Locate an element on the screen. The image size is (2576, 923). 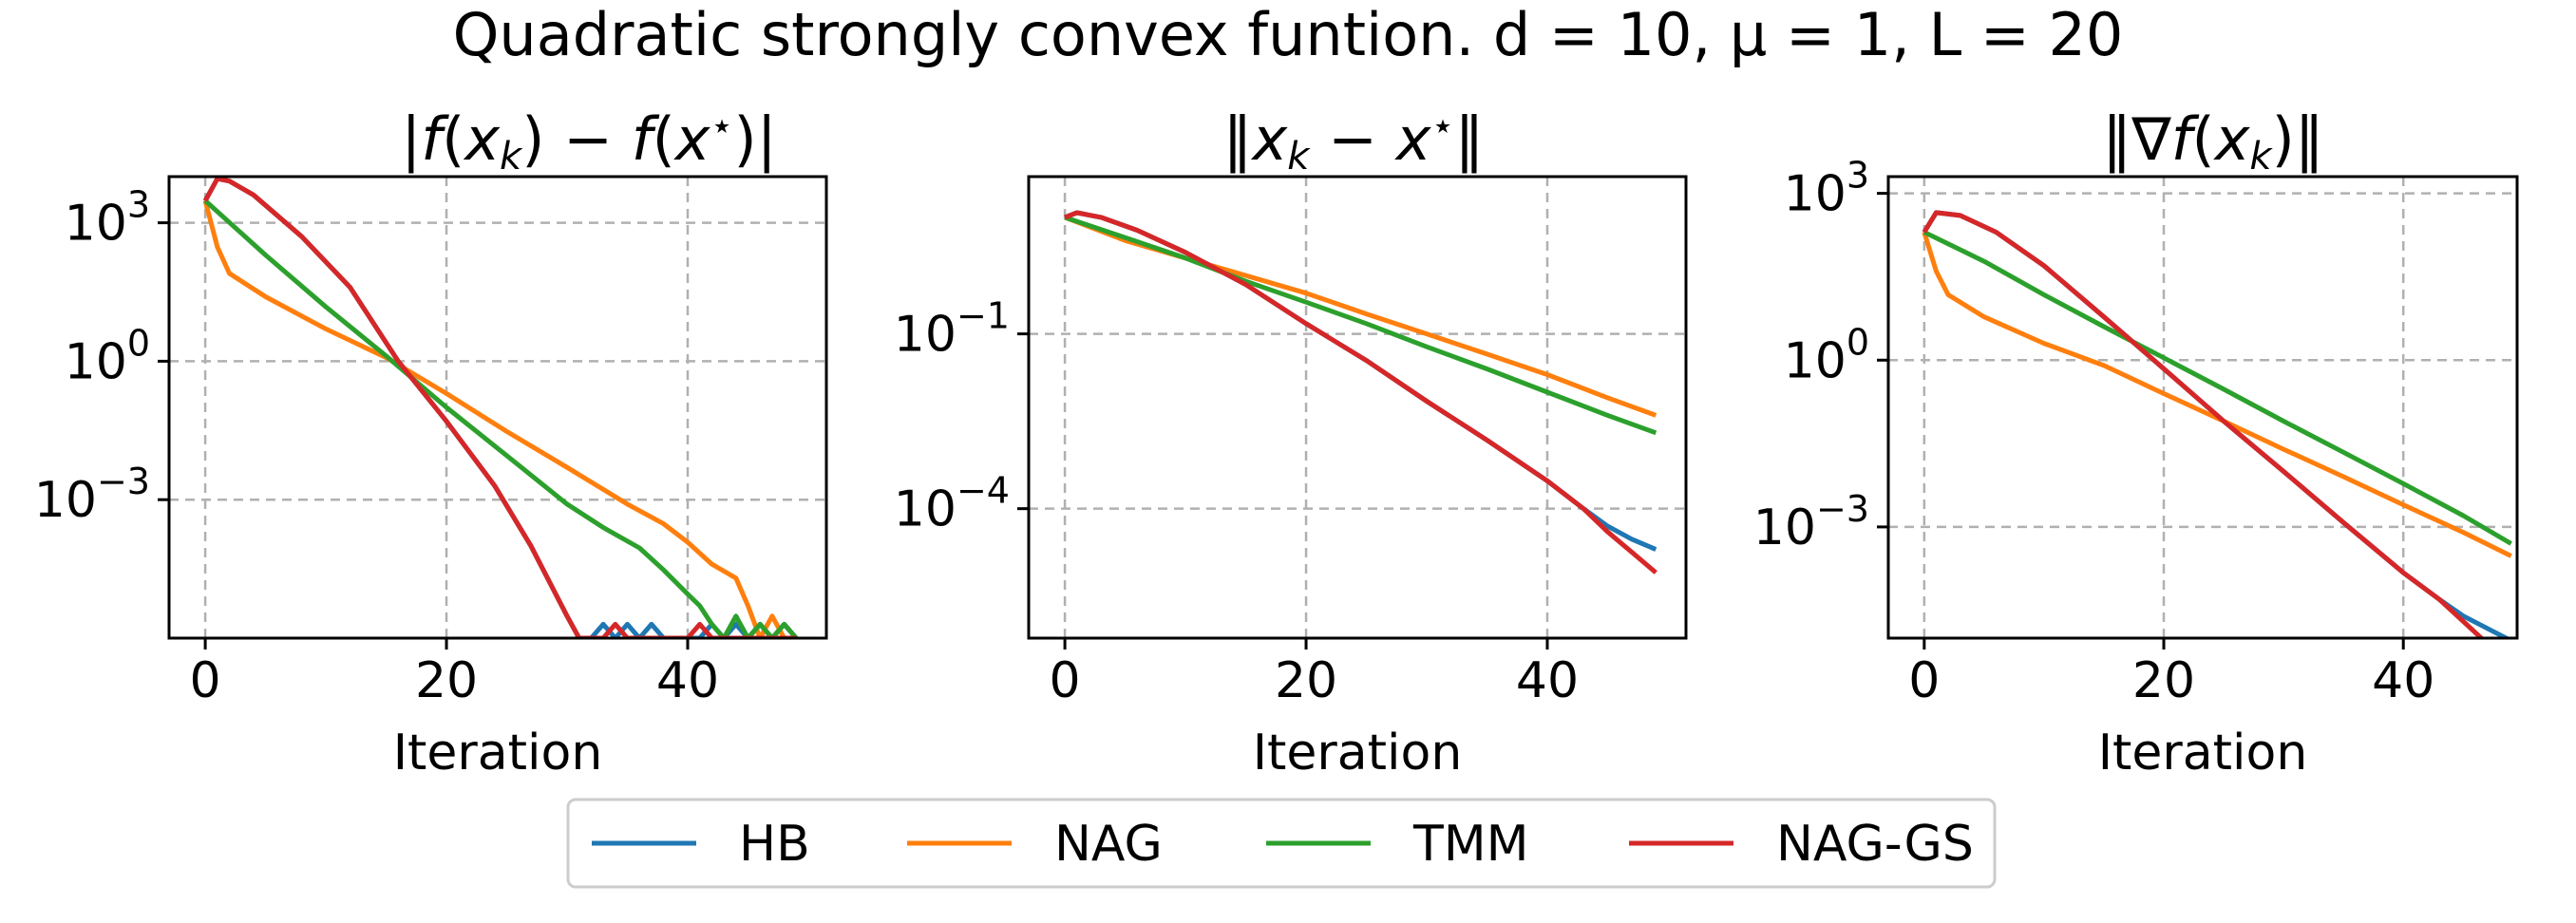
legend-label-nag: NAG is located at coordinates (1108, 845).